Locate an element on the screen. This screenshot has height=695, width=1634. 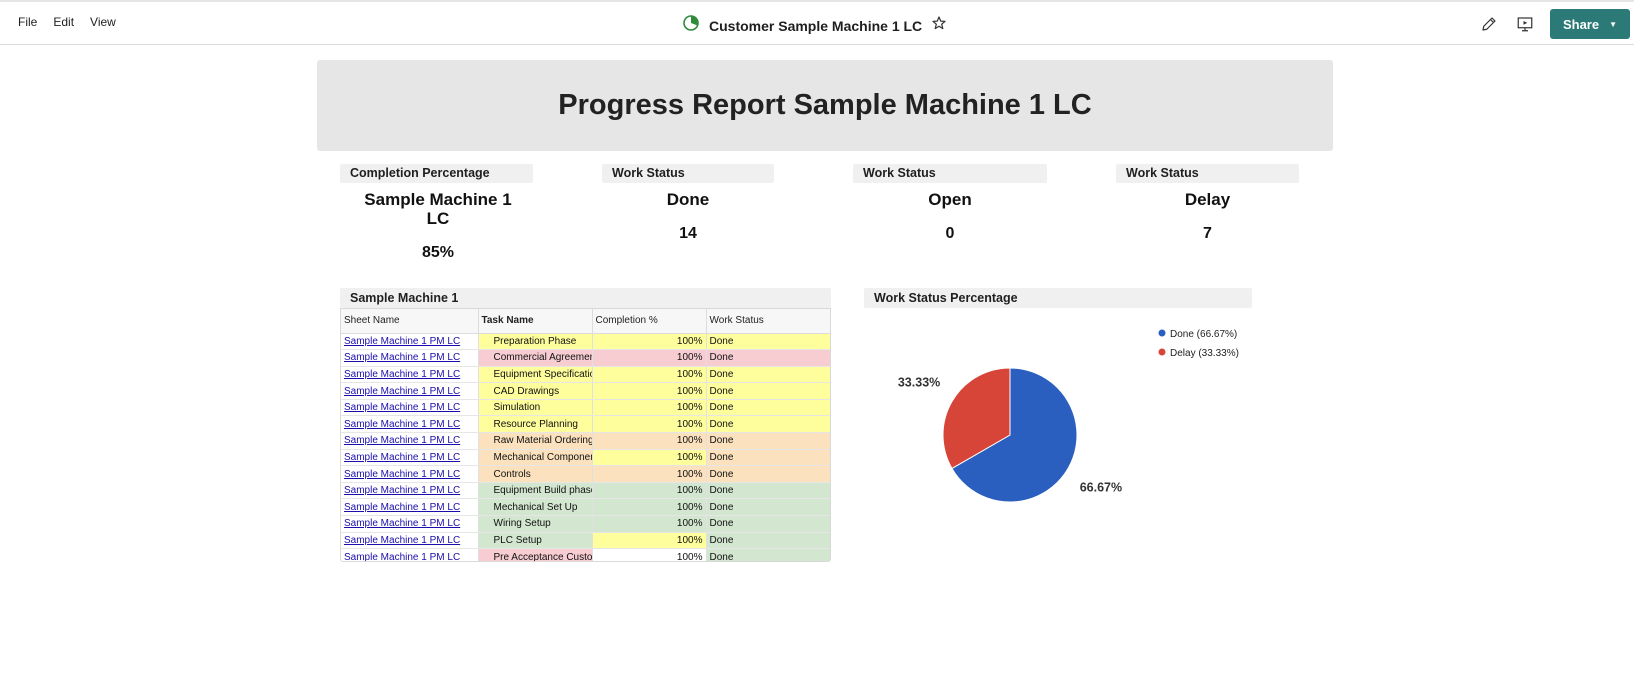
work-status-pie-chart: 66.67% 33.33% Done (66.67%) Delay (33.33%) is located at coordinates (1068, 416).